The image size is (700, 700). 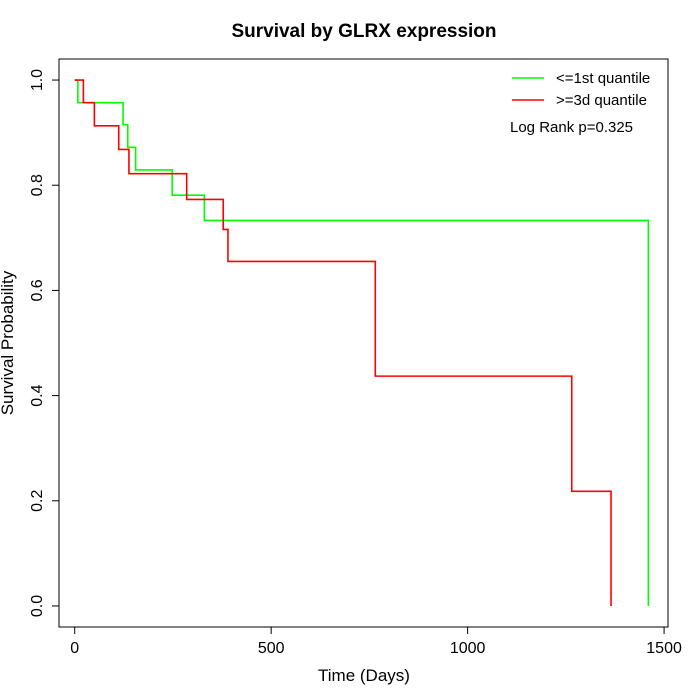 I want to click on x-tick-label: 0, so click(x=74, y=648).